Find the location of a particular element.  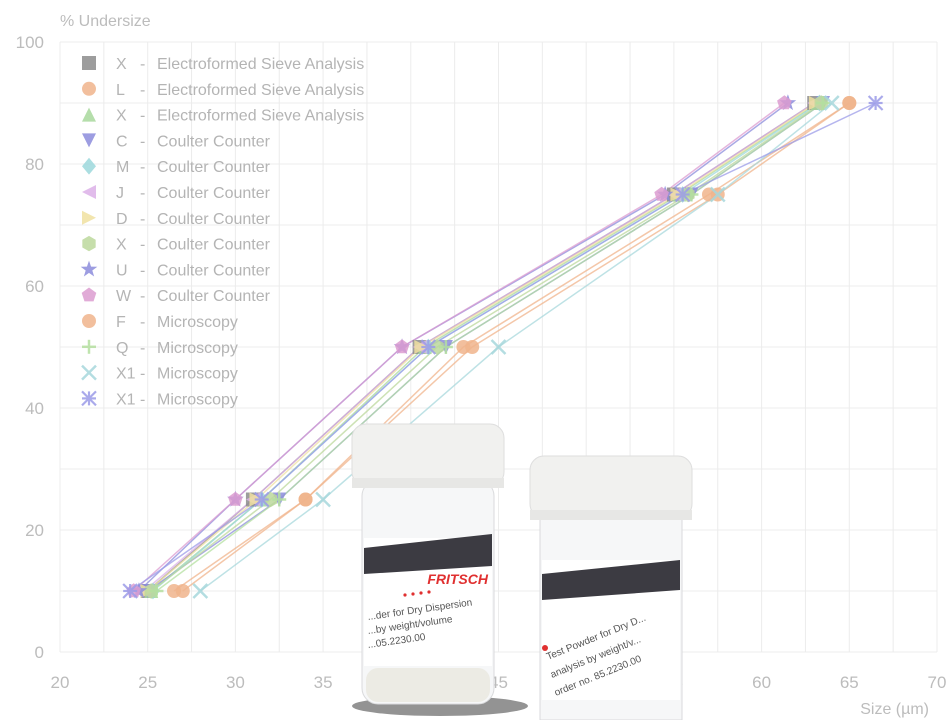

legend-series-label: C is located at coordinates (122, 141).